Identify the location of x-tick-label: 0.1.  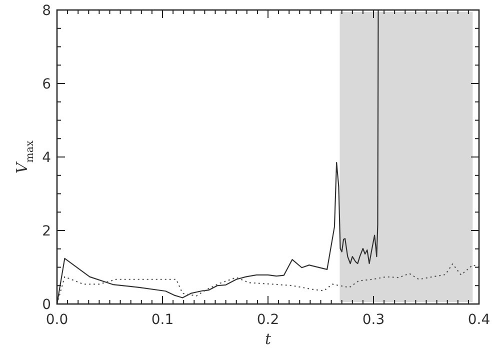
(162, 320).